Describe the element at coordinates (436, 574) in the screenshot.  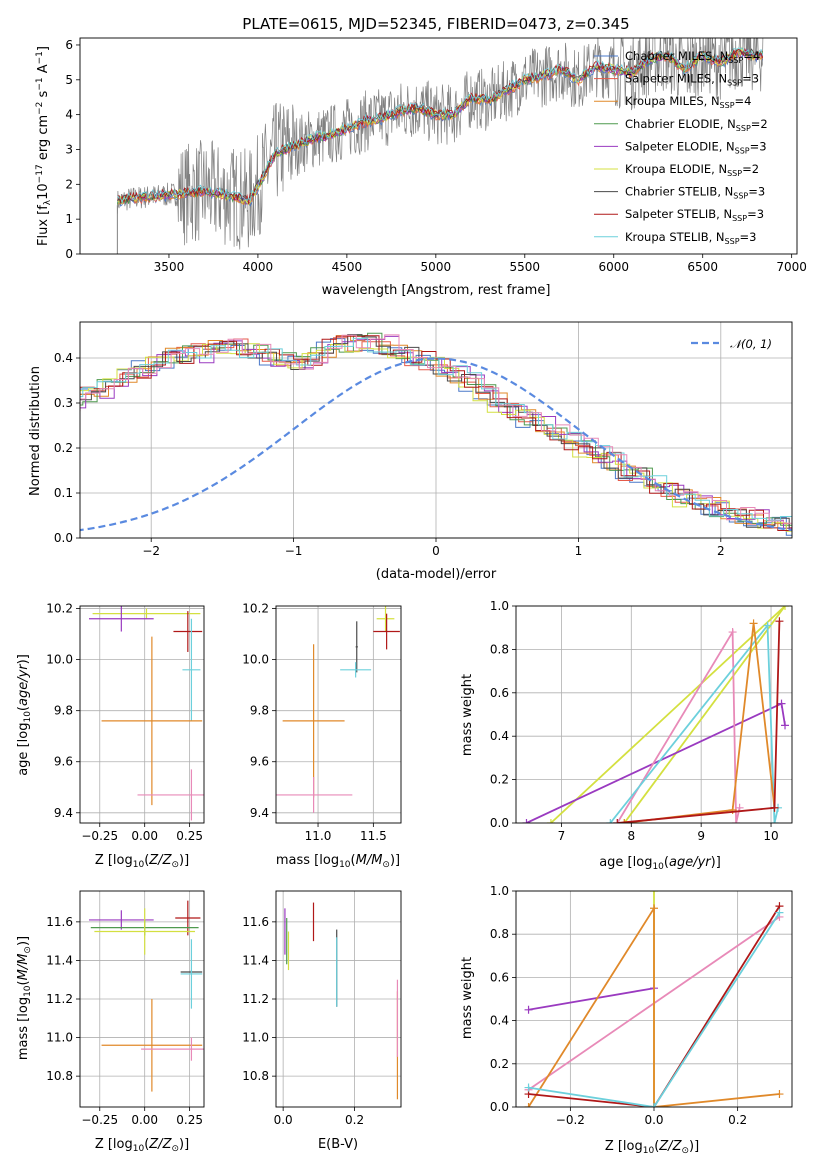
I see `histogram-xlabel: (data-model)/error` at that location.